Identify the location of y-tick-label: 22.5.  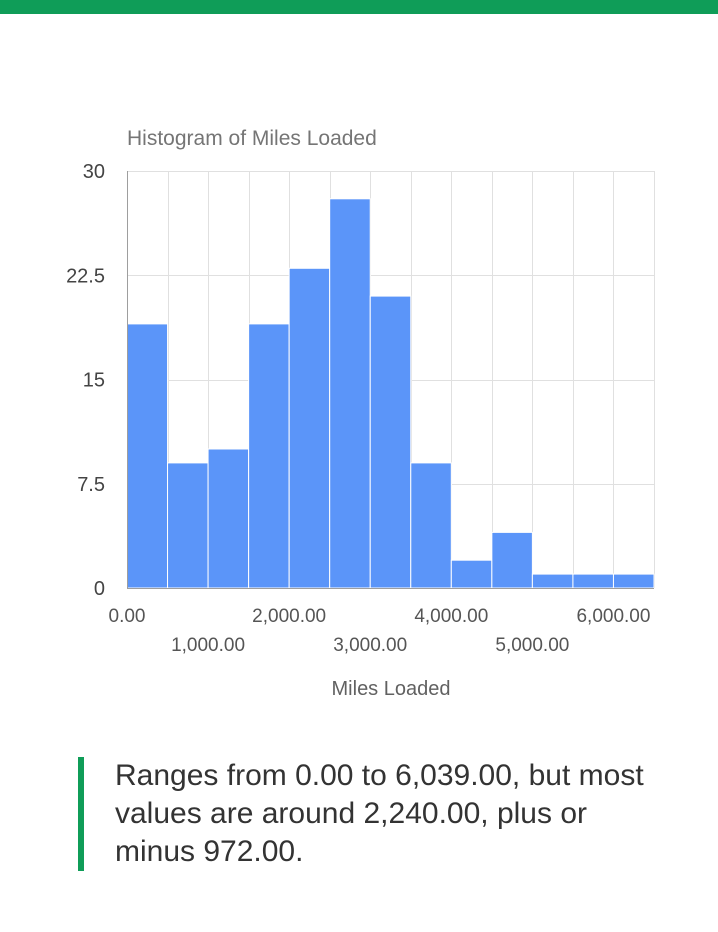
(85, 276).